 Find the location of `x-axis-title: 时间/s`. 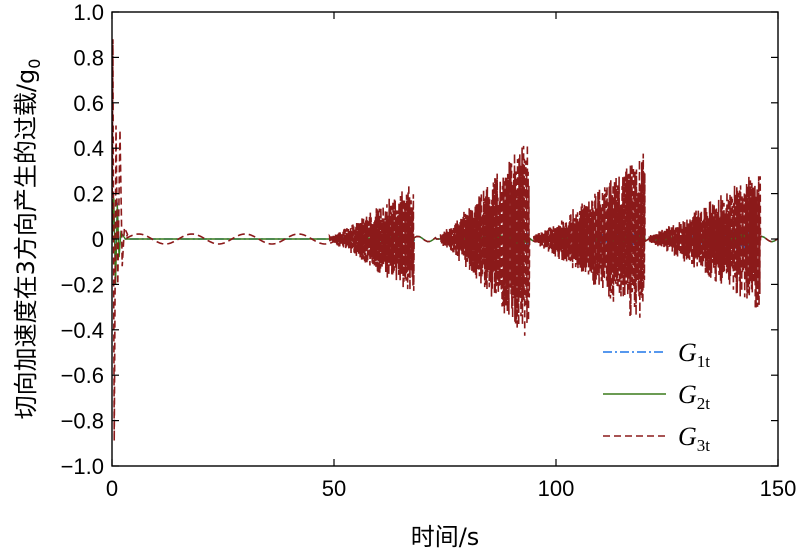

x-axis-title: 时间/s is located at coordinates (445, 537).